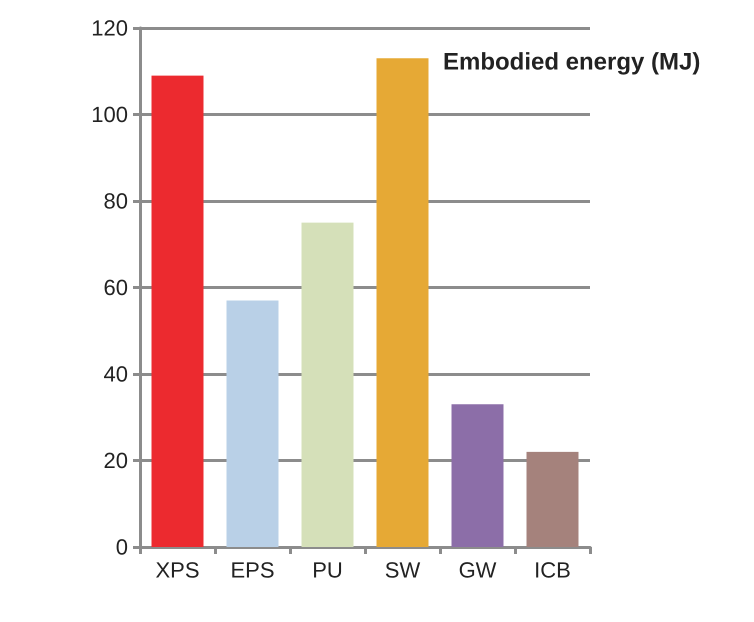  Describe the element at coordinates (116, 287) in the screenshot. I see `y-tick-label: 60` at that location.